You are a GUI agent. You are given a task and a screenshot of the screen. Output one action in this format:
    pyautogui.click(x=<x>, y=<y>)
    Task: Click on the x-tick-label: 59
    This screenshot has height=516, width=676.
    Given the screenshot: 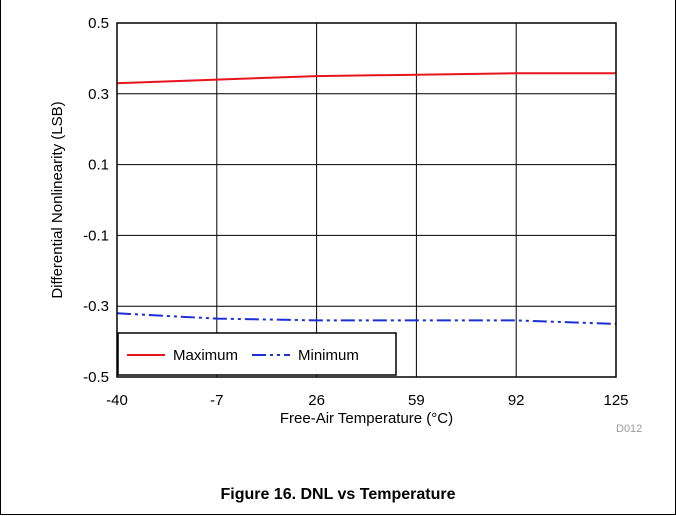 What is the action you would take?
    pyautogui.click(x=416, y=400)
    